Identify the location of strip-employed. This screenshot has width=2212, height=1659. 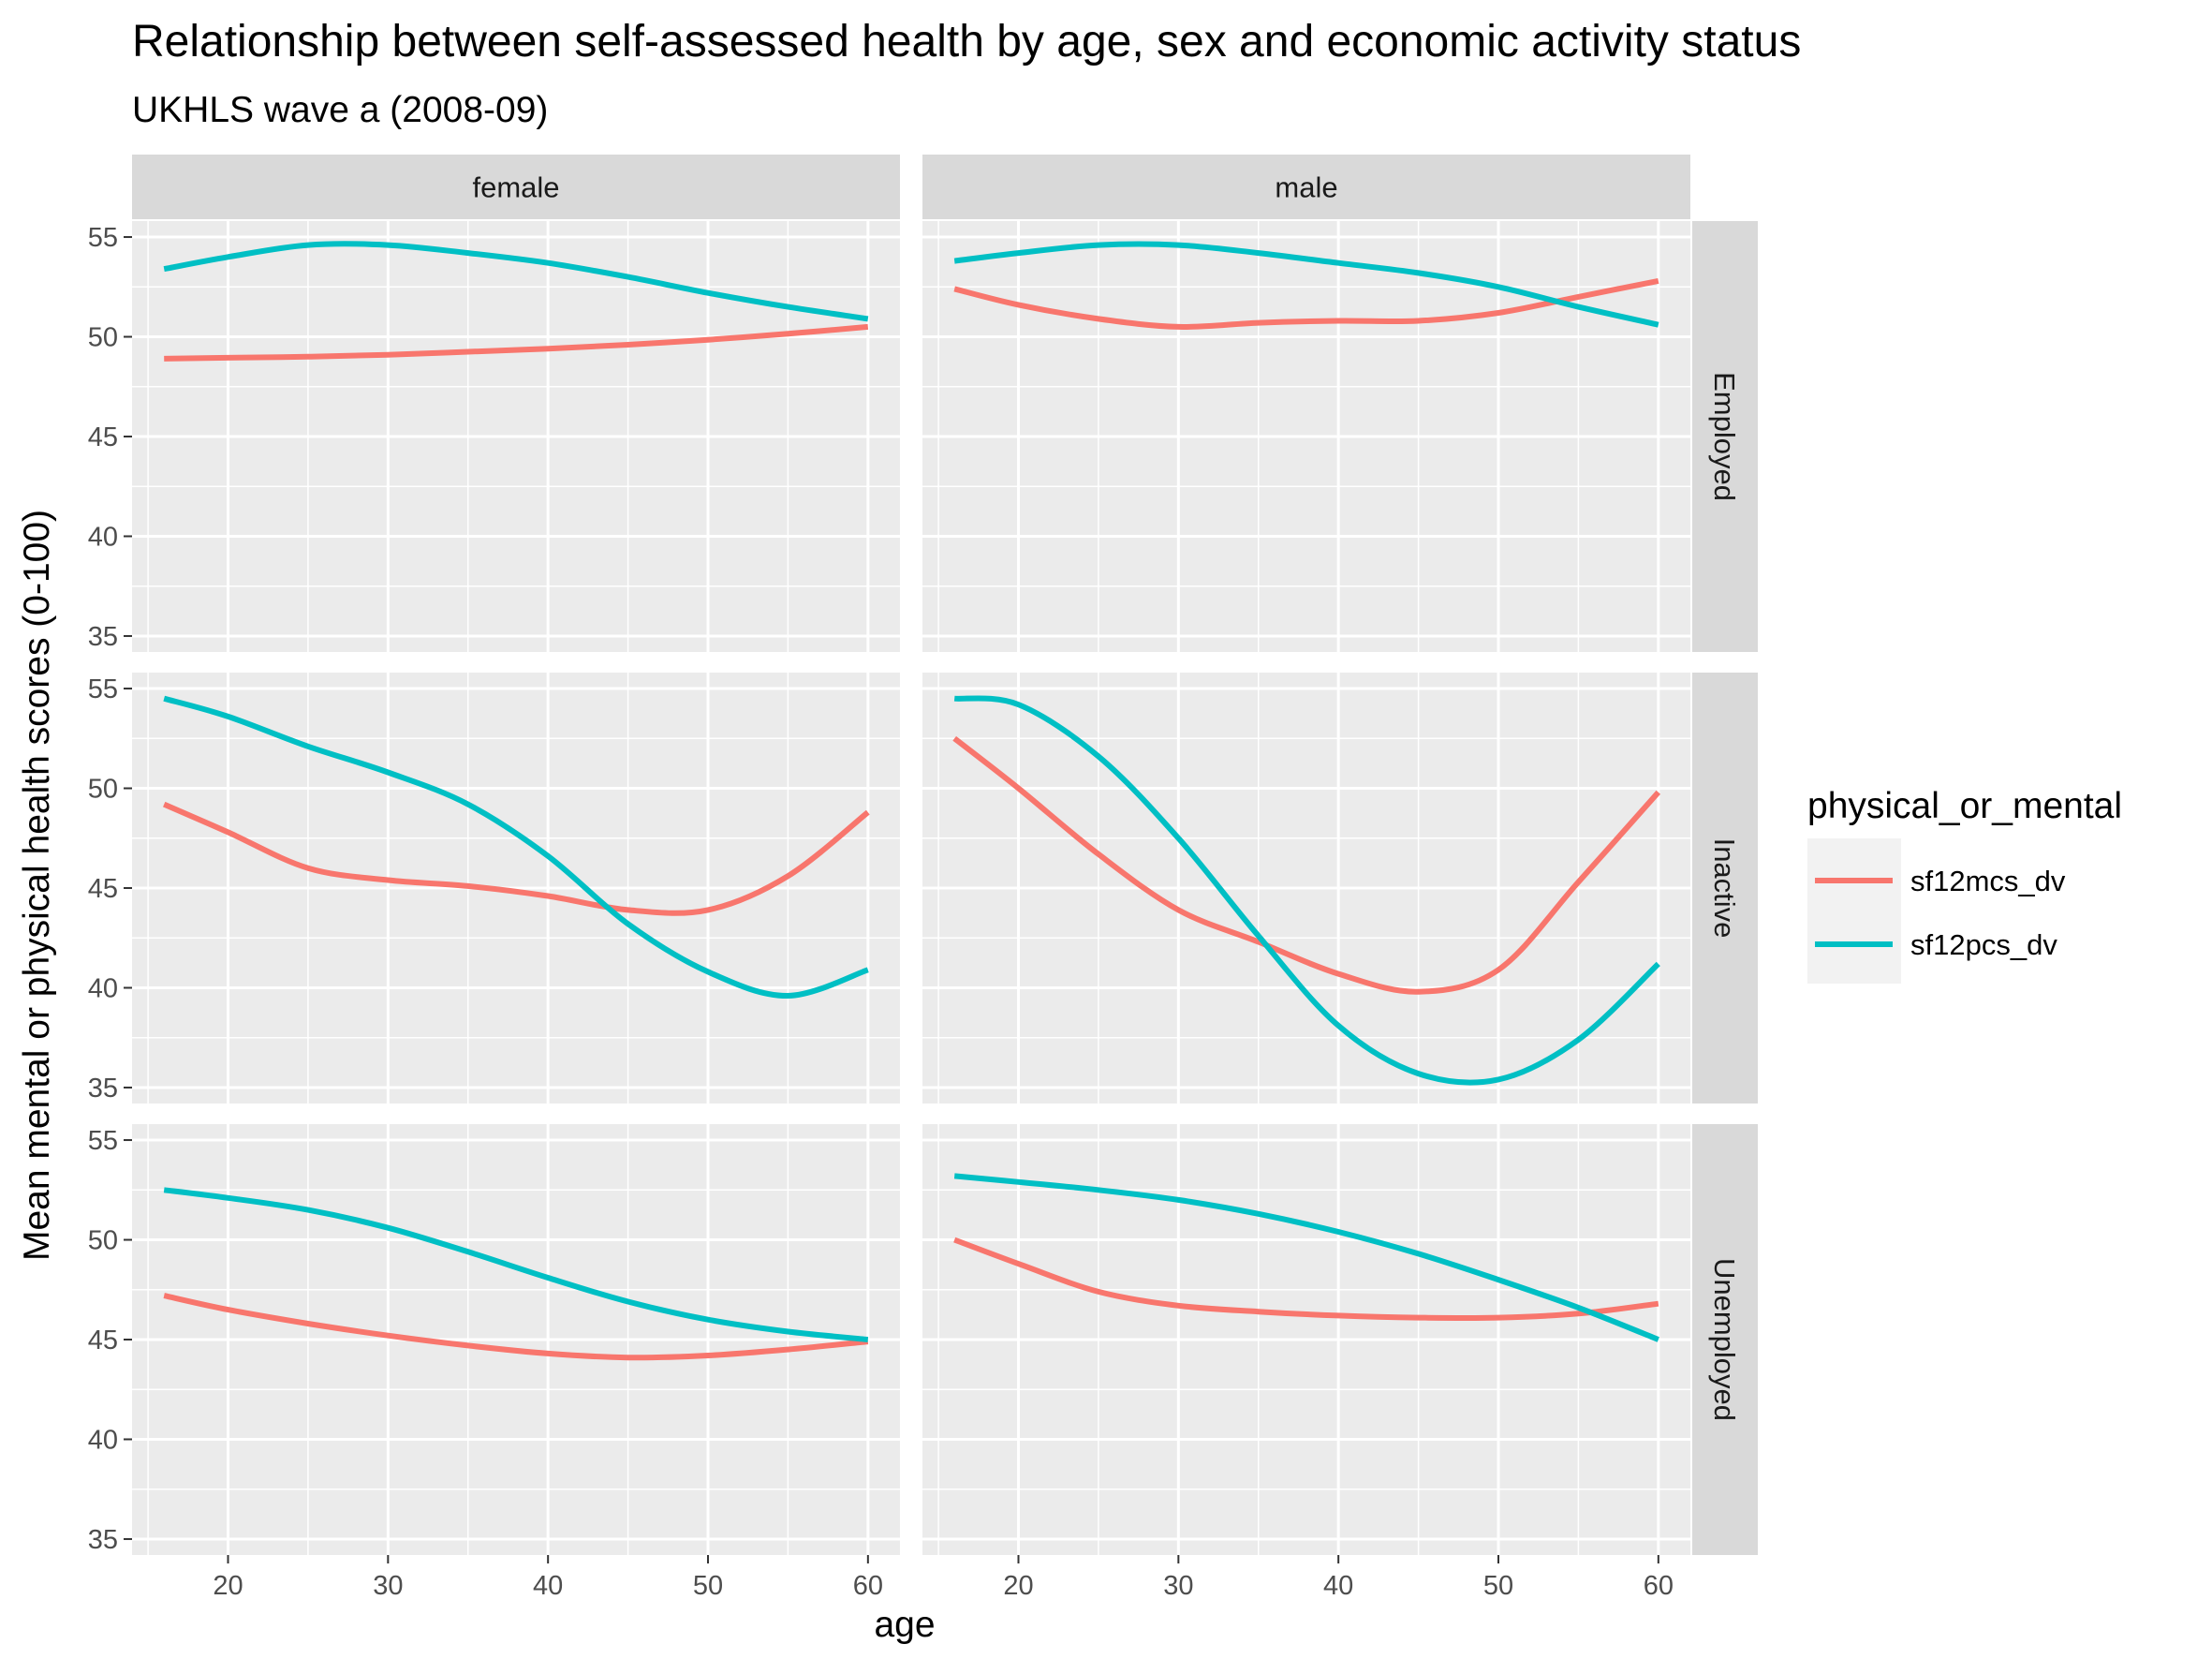
(1725, 436).